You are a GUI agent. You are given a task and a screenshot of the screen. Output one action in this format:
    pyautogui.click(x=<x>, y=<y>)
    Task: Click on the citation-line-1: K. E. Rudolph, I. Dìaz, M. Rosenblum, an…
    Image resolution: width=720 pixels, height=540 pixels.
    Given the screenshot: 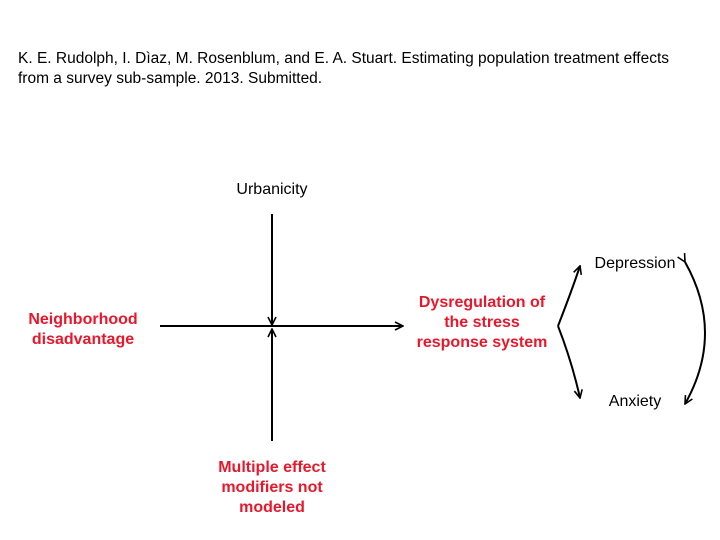 What is the action you would take?
    pyautogui.click(x=344, y=58)
    